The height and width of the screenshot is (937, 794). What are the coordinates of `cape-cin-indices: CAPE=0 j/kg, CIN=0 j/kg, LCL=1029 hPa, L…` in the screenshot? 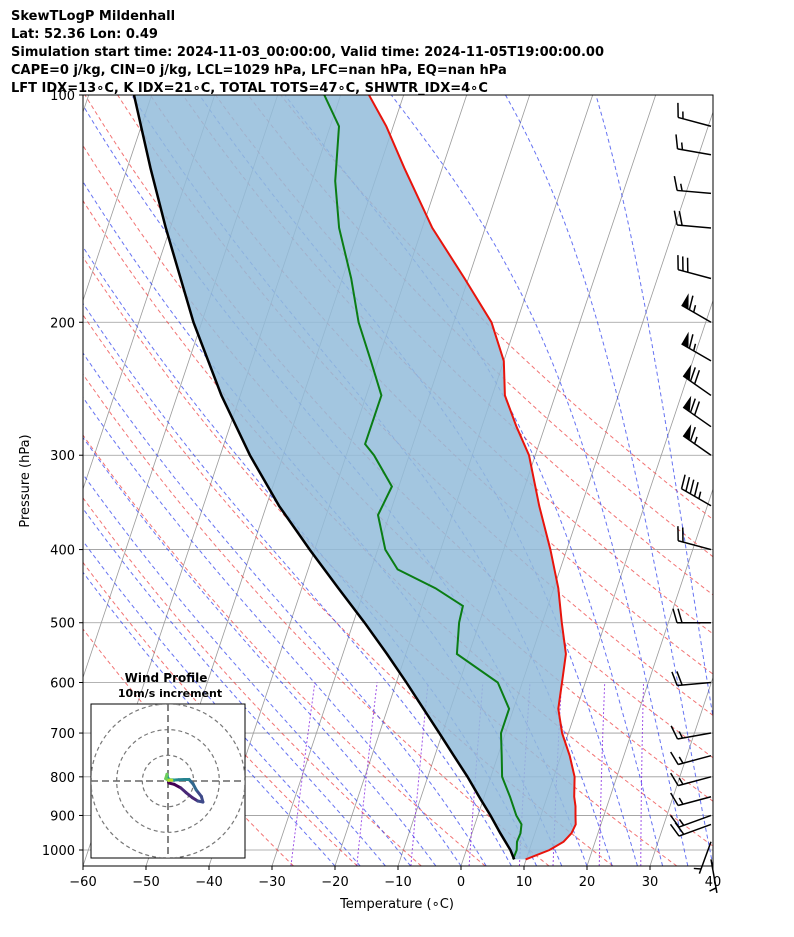 It's located at (259, 70).